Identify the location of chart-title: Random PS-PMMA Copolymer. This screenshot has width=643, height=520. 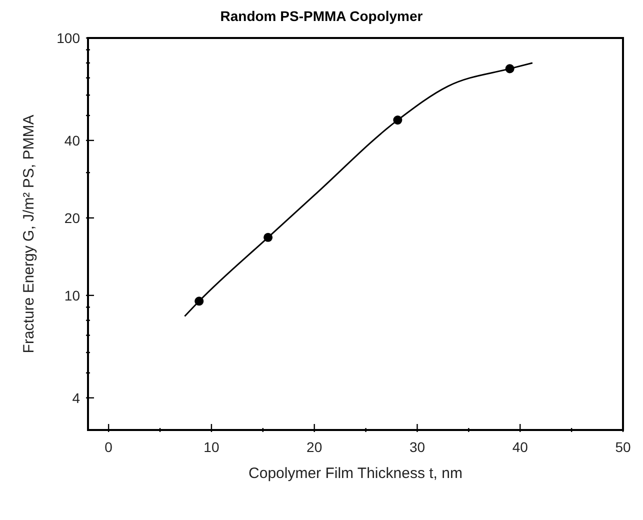
(321, 16).